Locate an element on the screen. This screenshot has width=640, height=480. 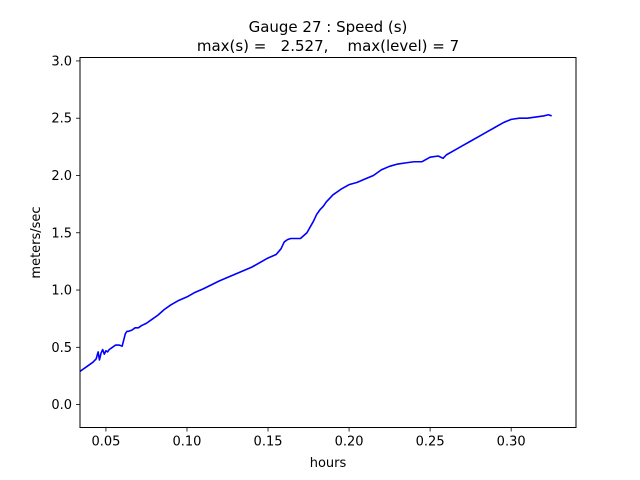
x-tick-label: 0.10 is located at coordinates (187, 442).